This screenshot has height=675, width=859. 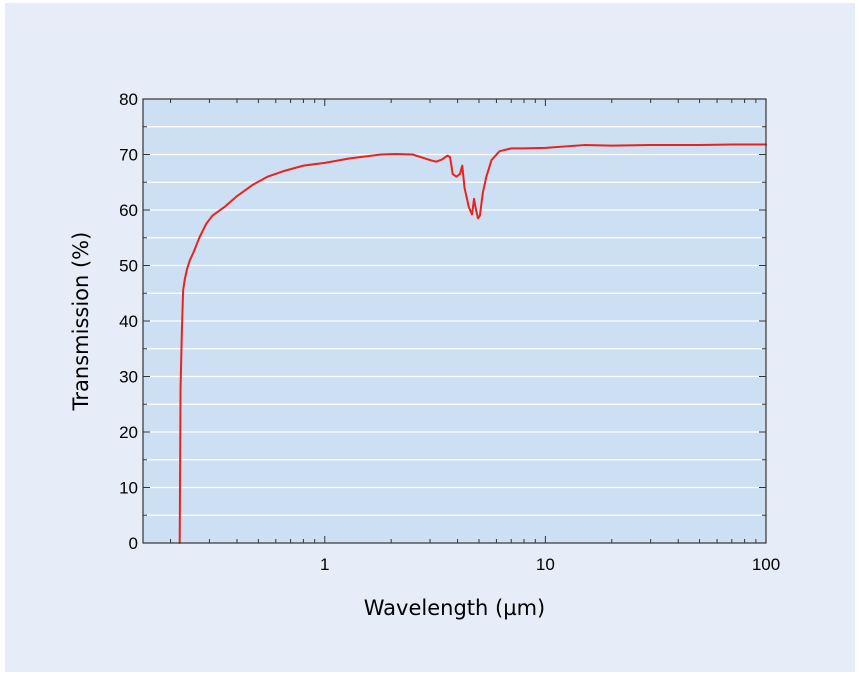 What do you see at coordinates (81, 322) in the screenshot?
I see `y-axis-label: Transmission (%)` at bounding box center [81, 322].